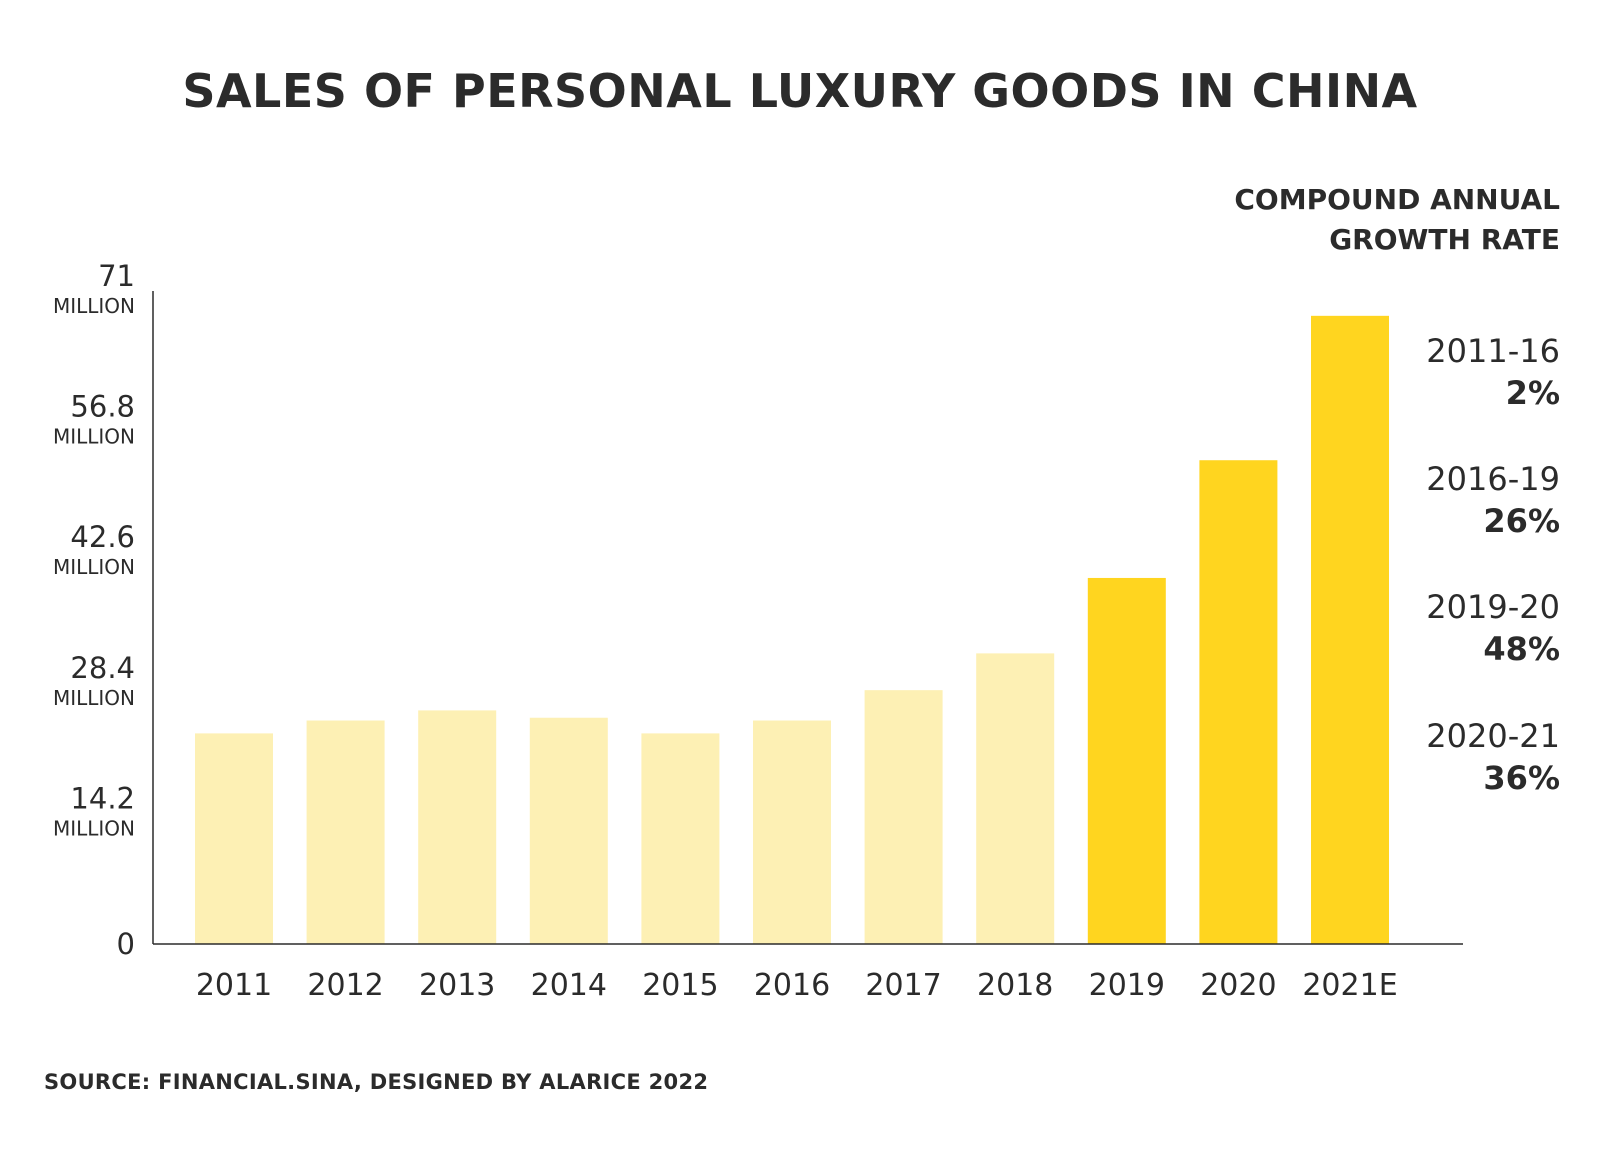 This screenshot has width=1600, height=1153. I want to click on x-tick-label: 2021E, so click(1349, 985).